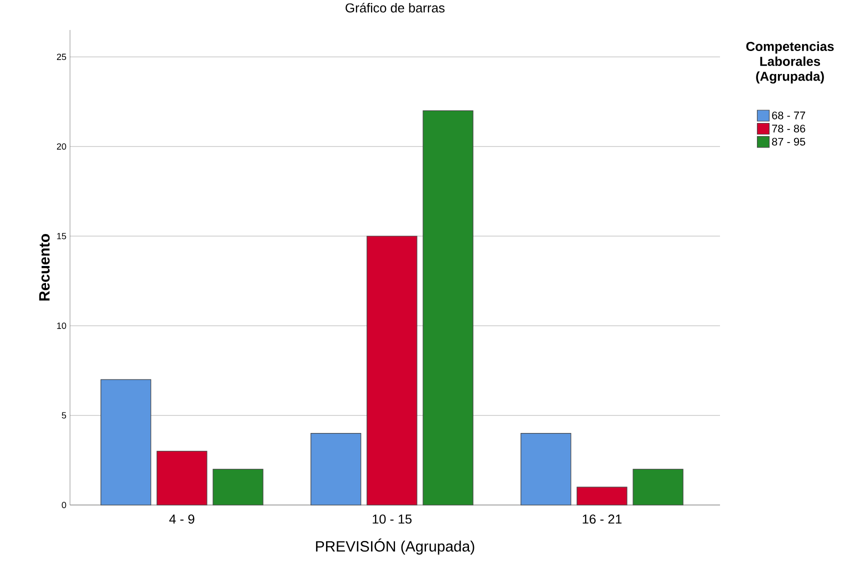 This screenshot has height=574, width=854. Describe the element at coordinates (61, 325) in the screenshot. I see `y-tick-label: 10` at that location.